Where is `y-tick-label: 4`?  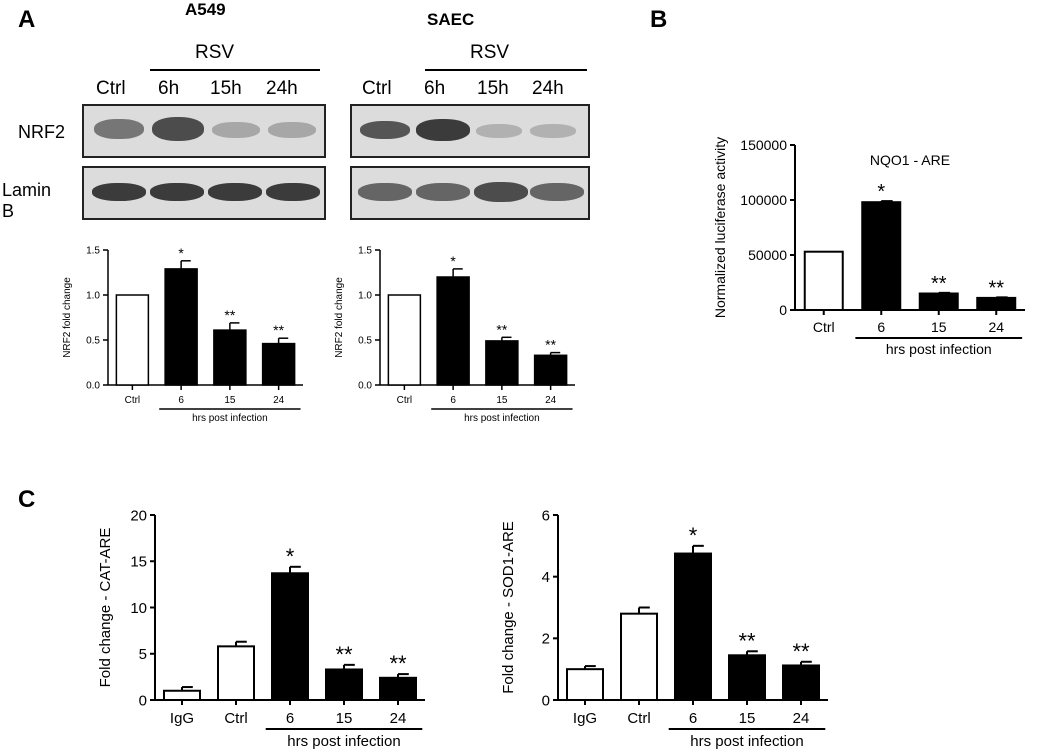
y-tick-label: 4 is located at coordinates (546, 577).